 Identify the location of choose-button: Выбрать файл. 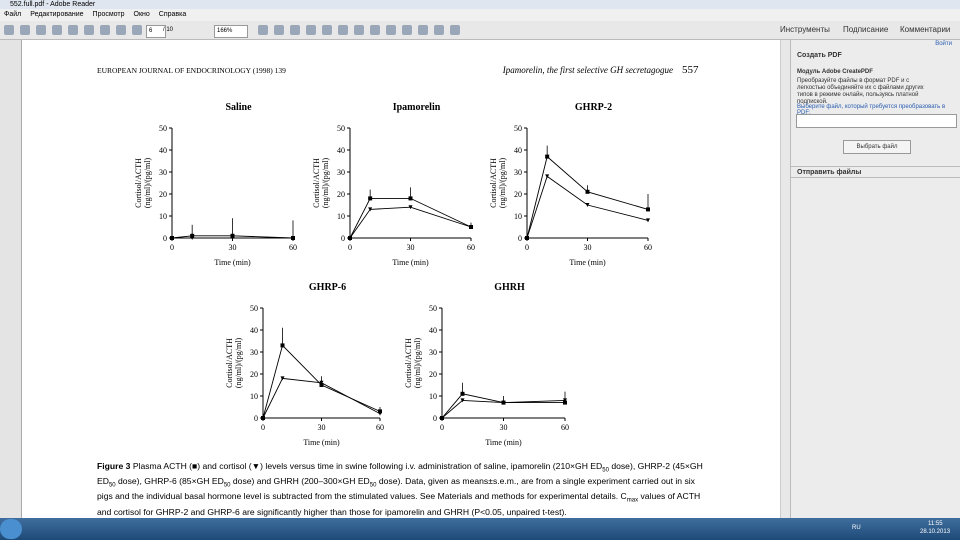
(877, 147).